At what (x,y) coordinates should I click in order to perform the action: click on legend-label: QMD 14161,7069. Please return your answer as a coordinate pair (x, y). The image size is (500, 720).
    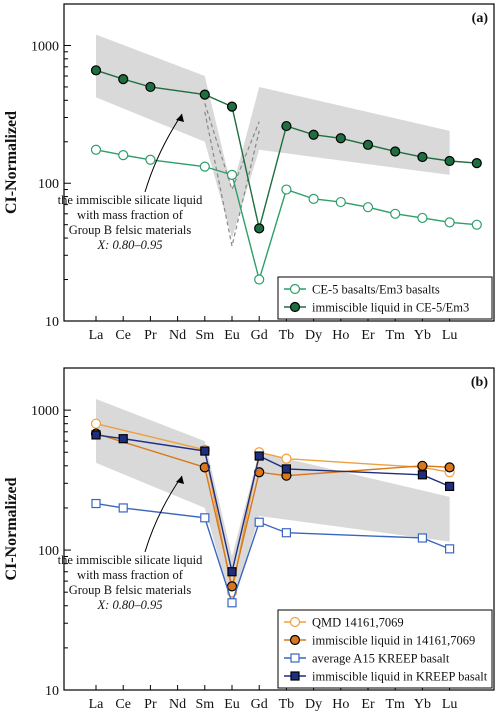
    Looking at the image, I should click on (358, 623).